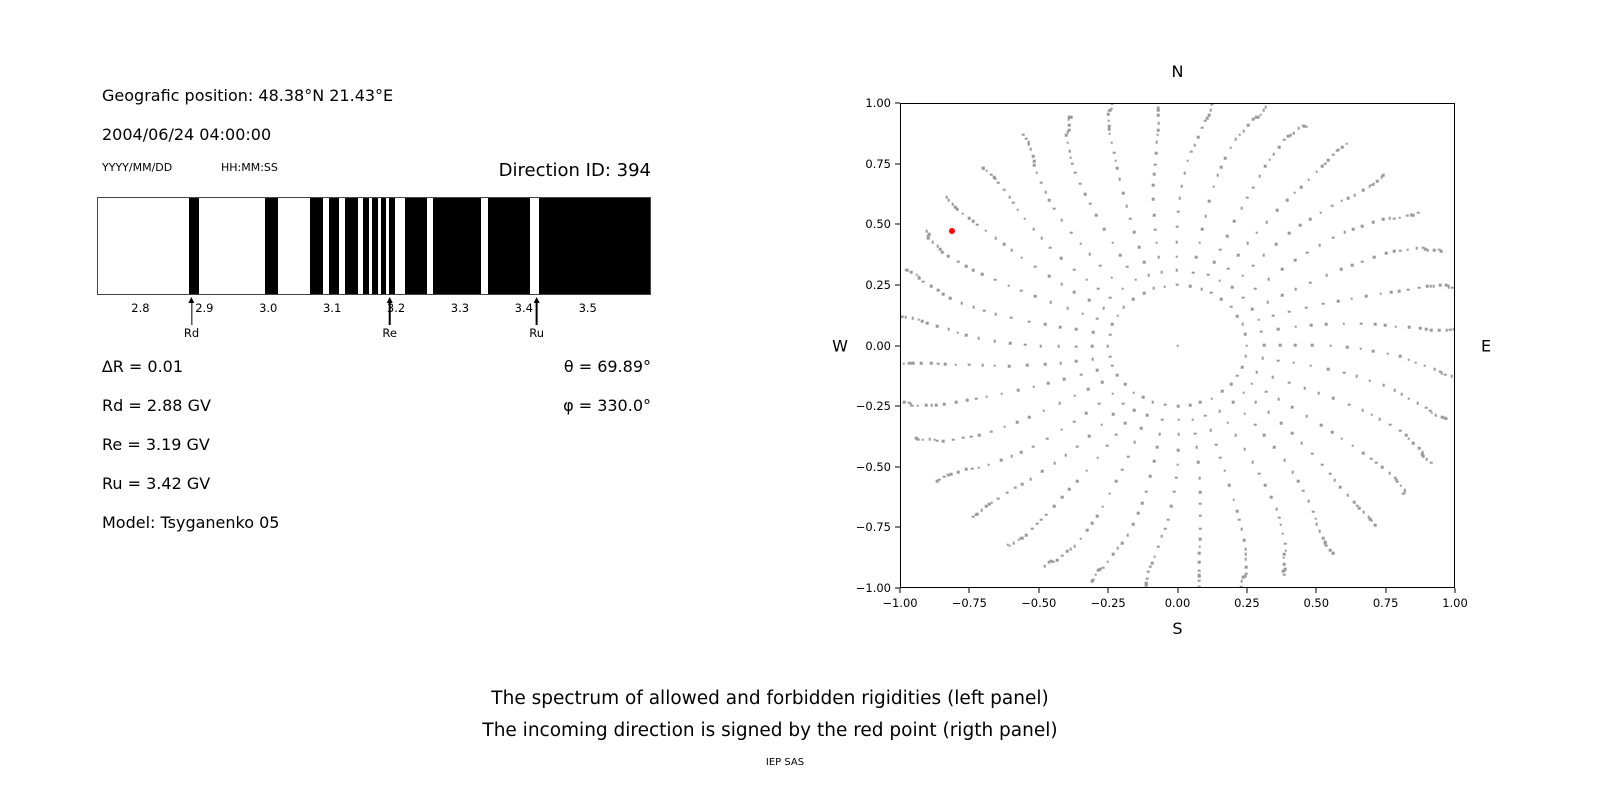 Image resolution: width=1600 pixels, height=800 pixels. What do you see at coordinates (785, 762) in the screenshot?
I see `credit-text: IEP SAS` at bounding box center [785, 762].